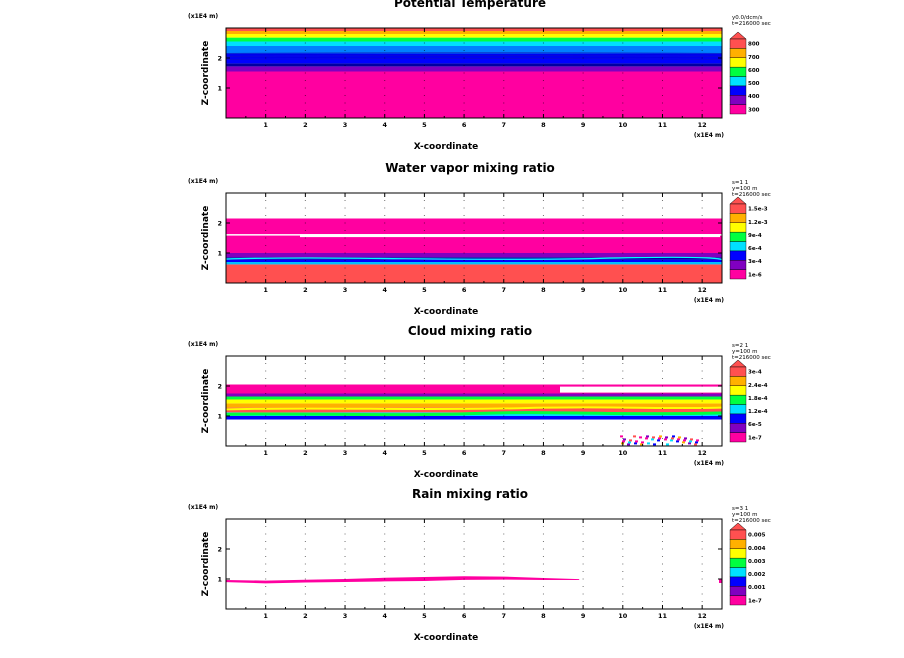  I want to click on colorbar-label: 1e-7, so click(755, 601).